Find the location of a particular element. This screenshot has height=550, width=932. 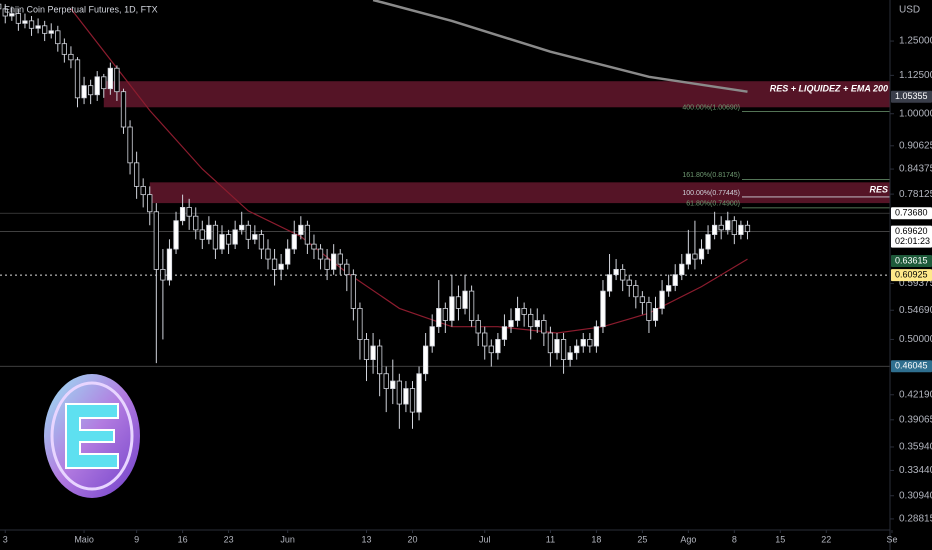

zone-label: RES is located at coordinates (878, 190).